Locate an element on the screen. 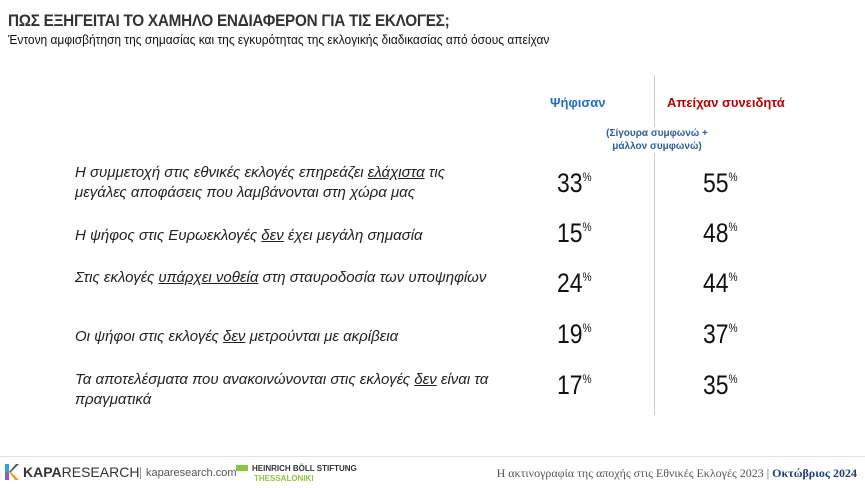 This screenshot has height=488, width=865. voted-column-header: Ψήφισαν is located at coordinates (578, 102).